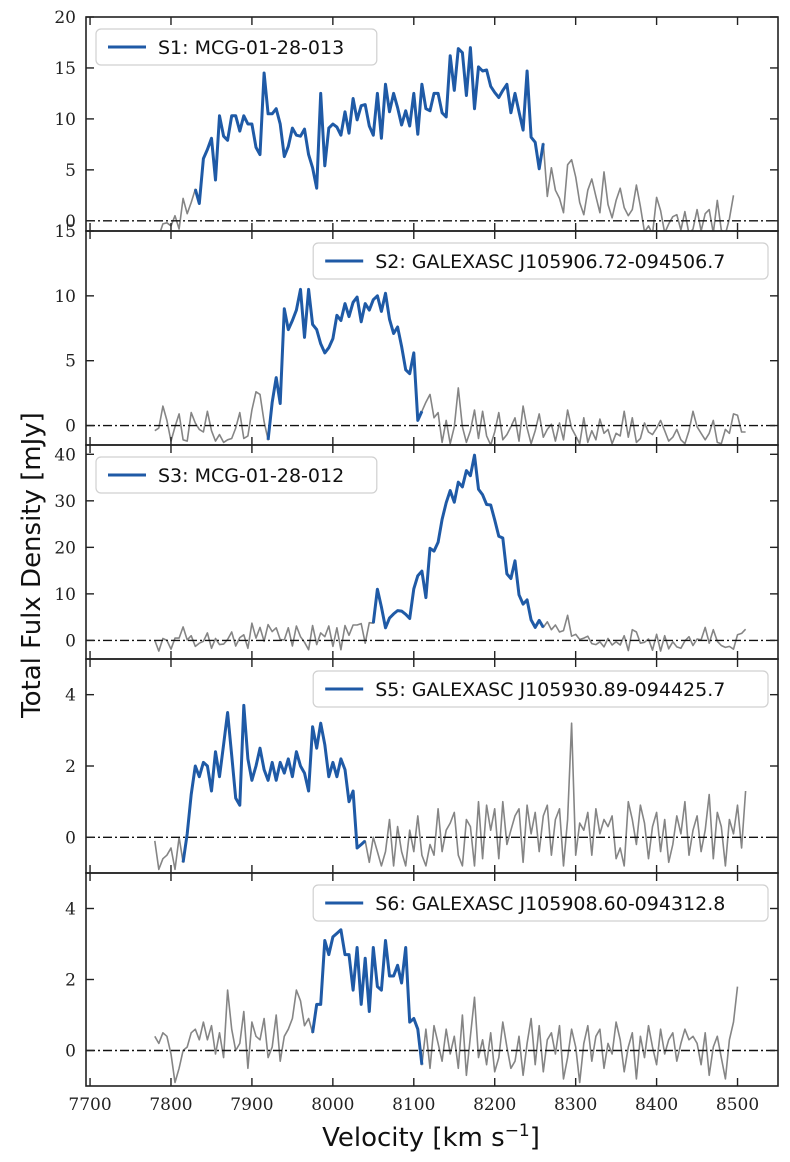 The image size is (790, 1162). I want to click on panel-s1-ytick-label: 0, so click(70, 222).